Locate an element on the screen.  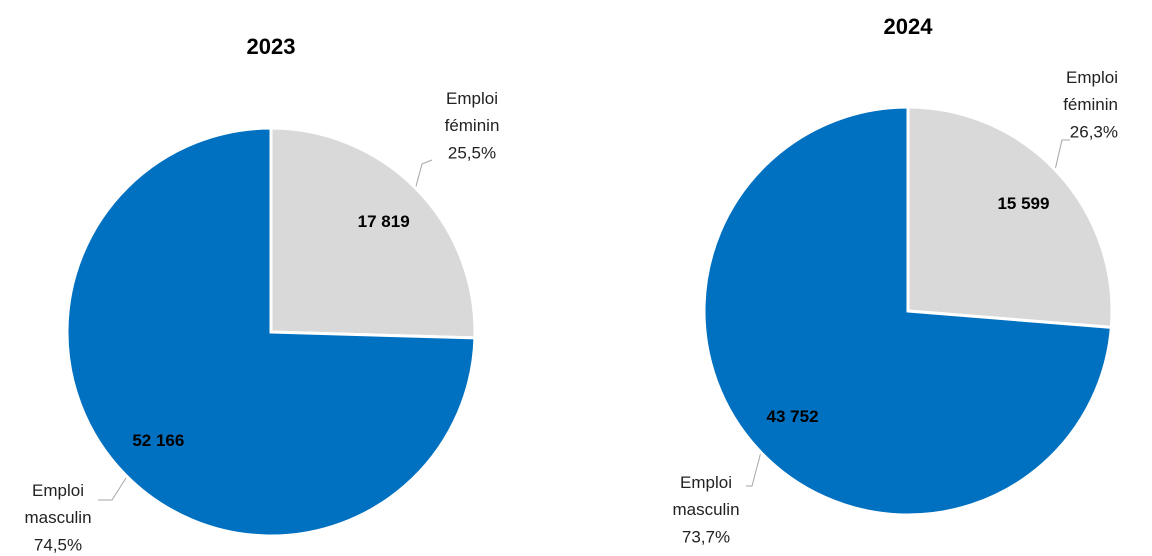
value-label: 17 819 is located at coordinates (384, 221).